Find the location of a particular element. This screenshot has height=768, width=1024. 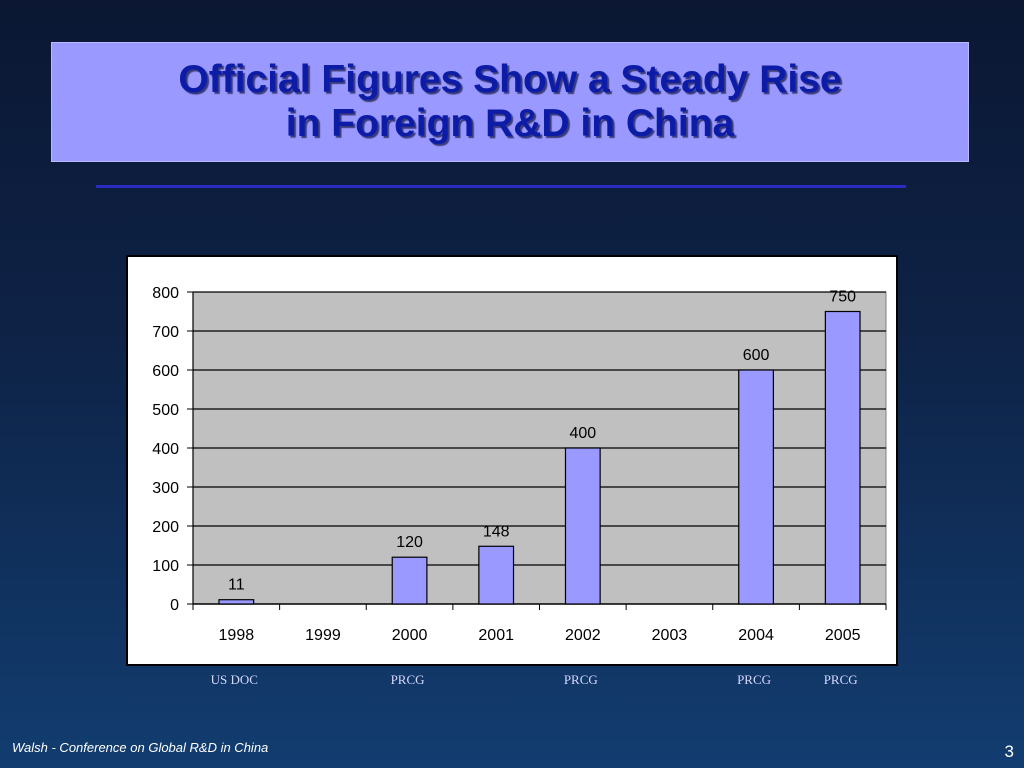

x-tick-label: 2005 is located at coordinates (843, 635).